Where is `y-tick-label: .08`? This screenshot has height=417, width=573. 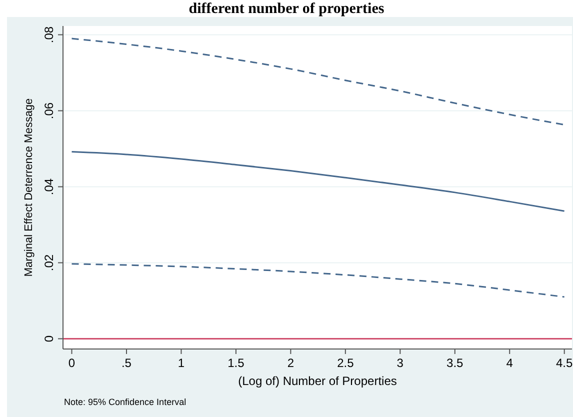
y-tick-label: .08 is located at coordinates (49, 35).